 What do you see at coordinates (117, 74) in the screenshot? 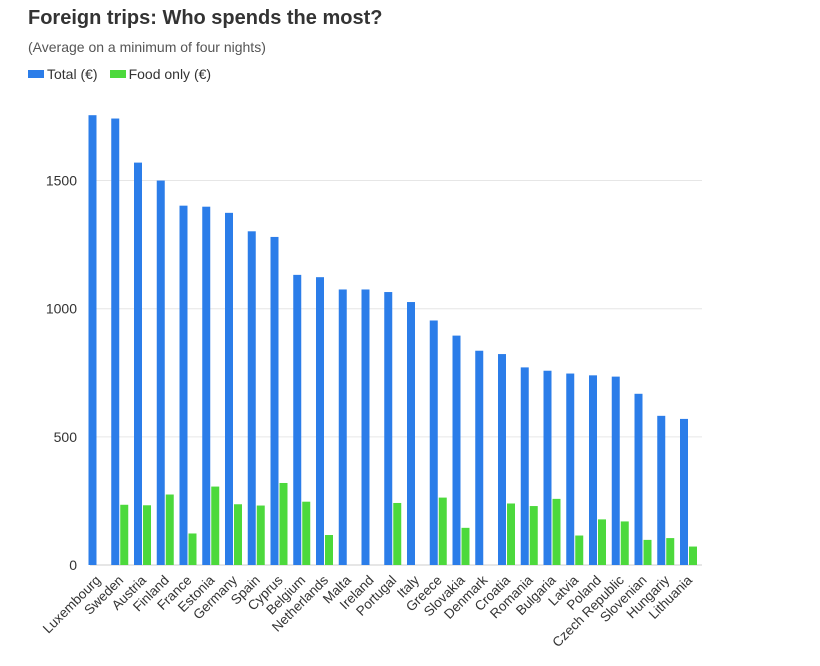
I see `legend-swatch-food` at bounding box center [117, 74].